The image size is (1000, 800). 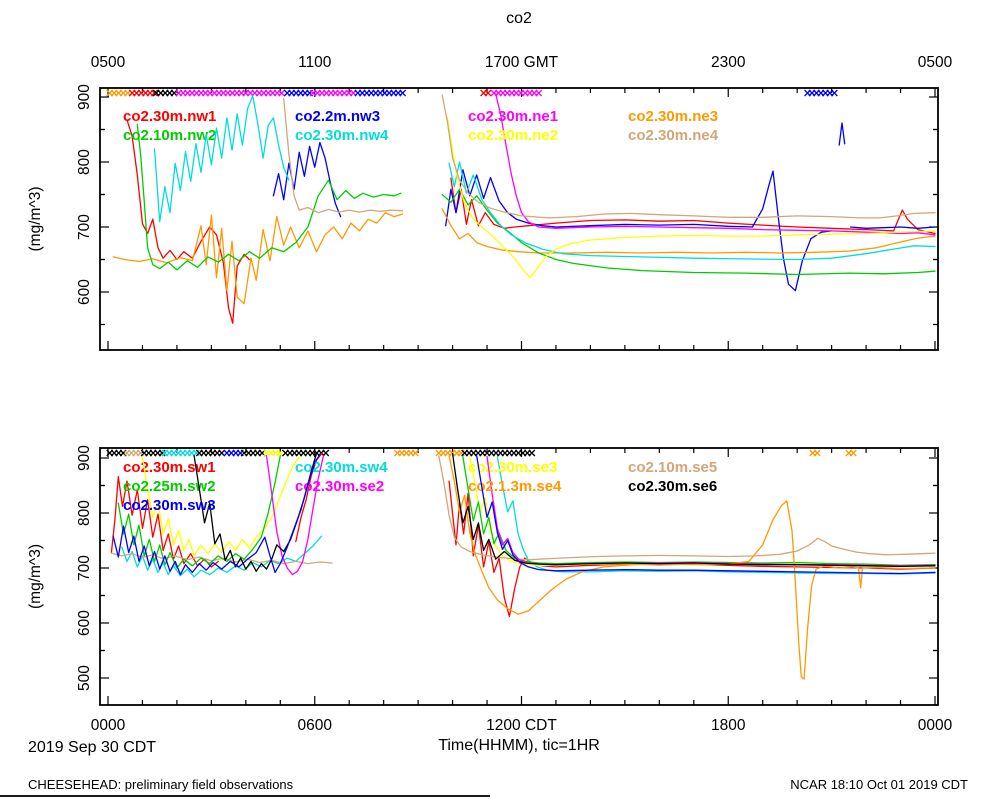 What do you see at coordinates (519, 18) in the screenshot?
I see `chart-title: co2` at bounding box center [519, 18].